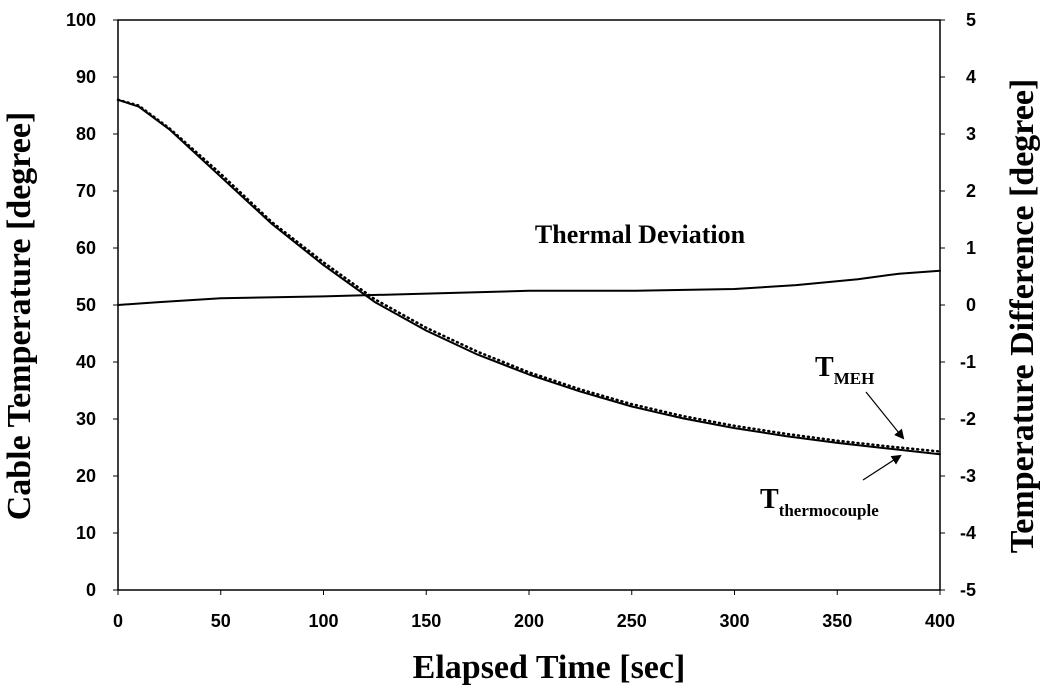  What do you see at coordinates (86, 362) in the screenshot?
I see `left-y-tick-label: 40` at bounding box center [86, 362].